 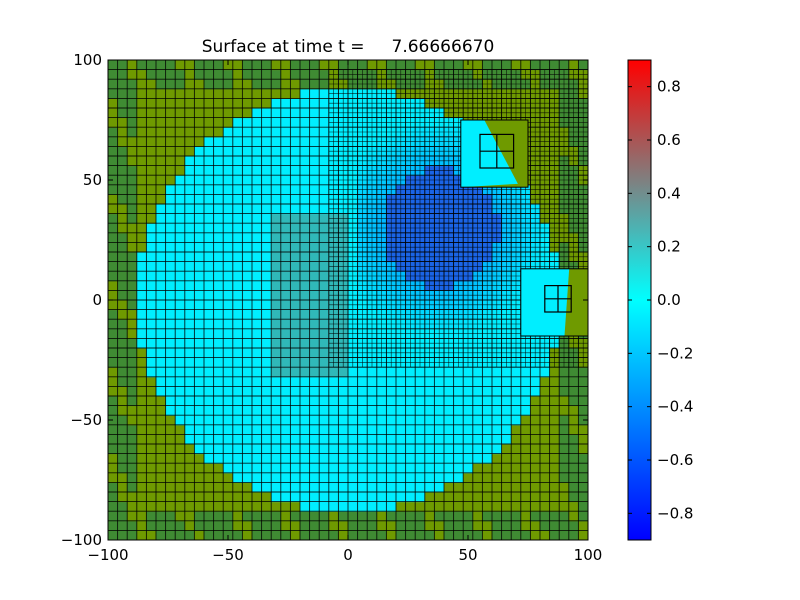 I want to click on y-tick-label: 0, so click(x=97, y=300).